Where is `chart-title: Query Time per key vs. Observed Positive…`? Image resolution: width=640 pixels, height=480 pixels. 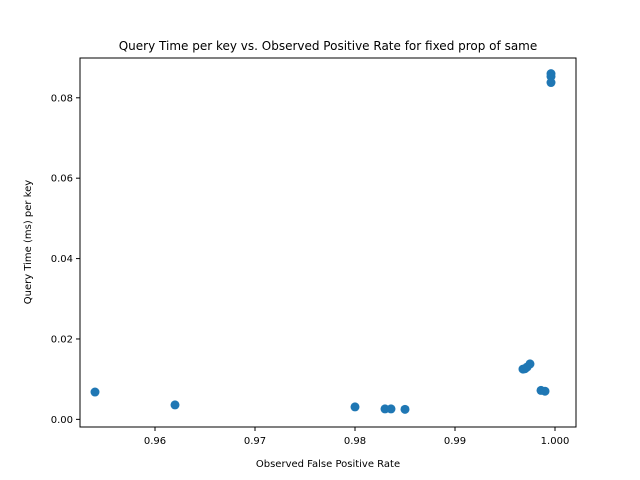 chart-title: Query Time per key vs. Observed Positive… is located at coordinates (328, 46).